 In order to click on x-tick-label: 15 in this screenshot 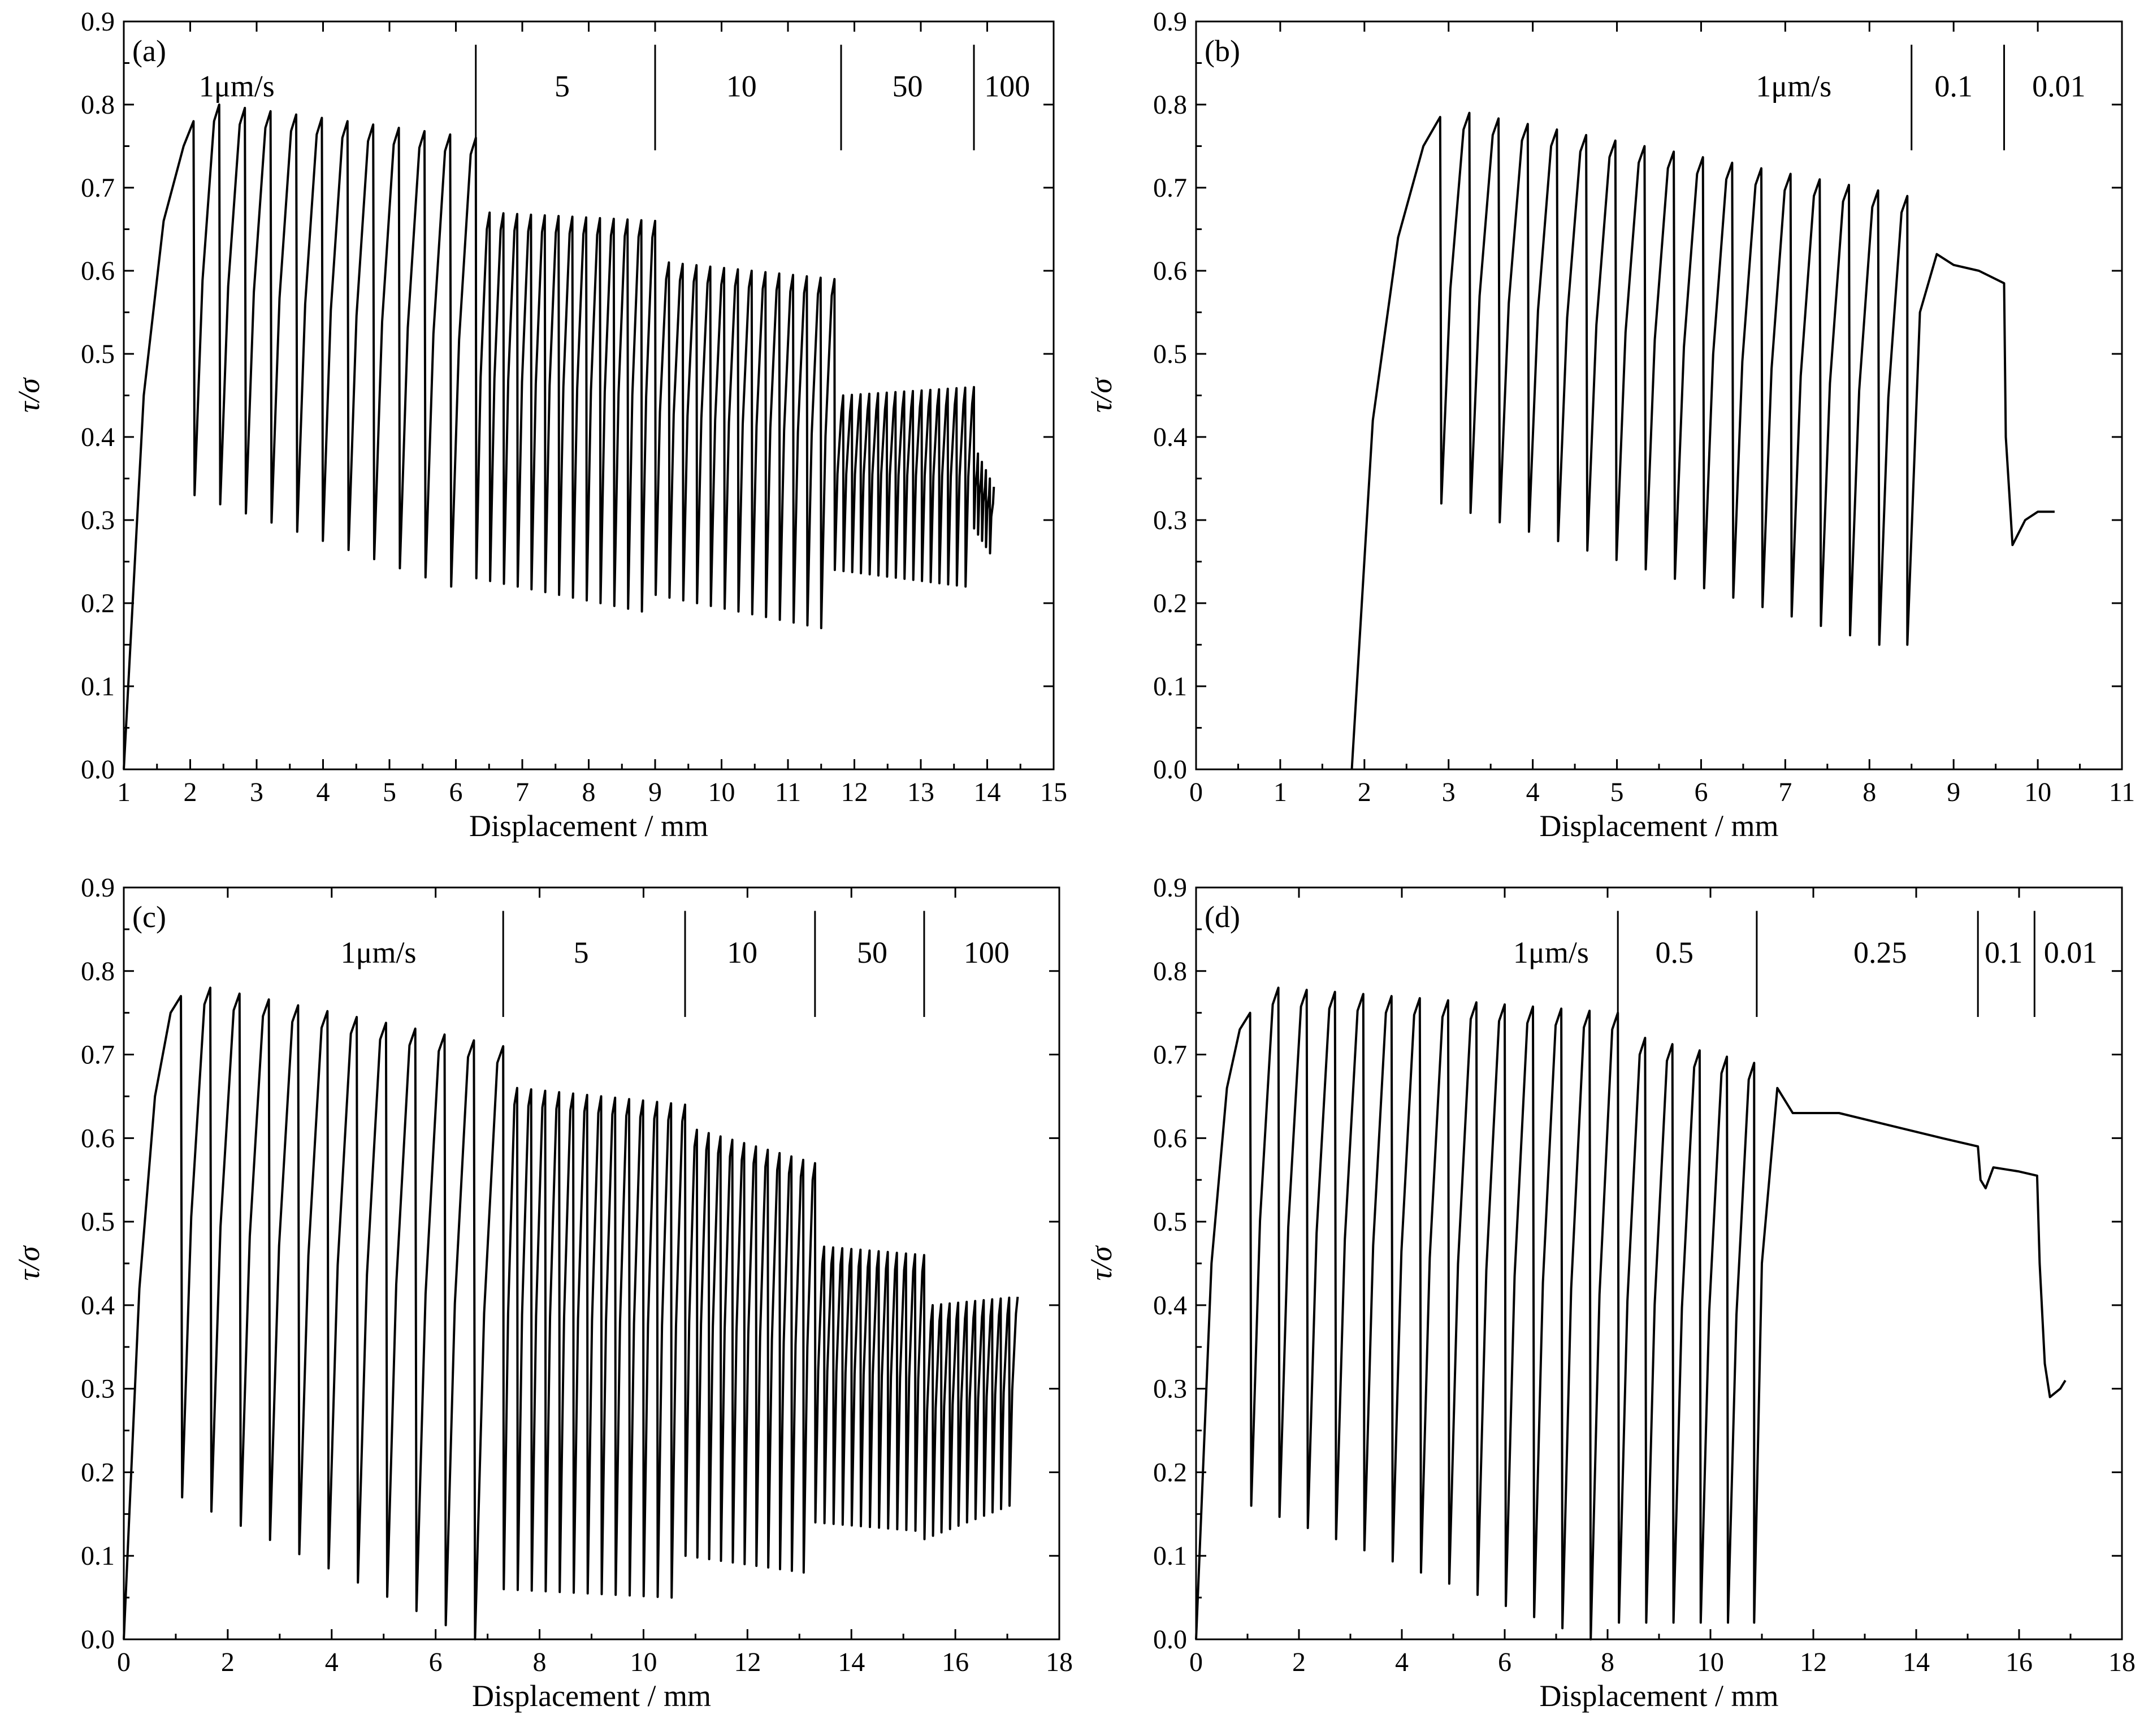, I will do `click(1053, 792)`.